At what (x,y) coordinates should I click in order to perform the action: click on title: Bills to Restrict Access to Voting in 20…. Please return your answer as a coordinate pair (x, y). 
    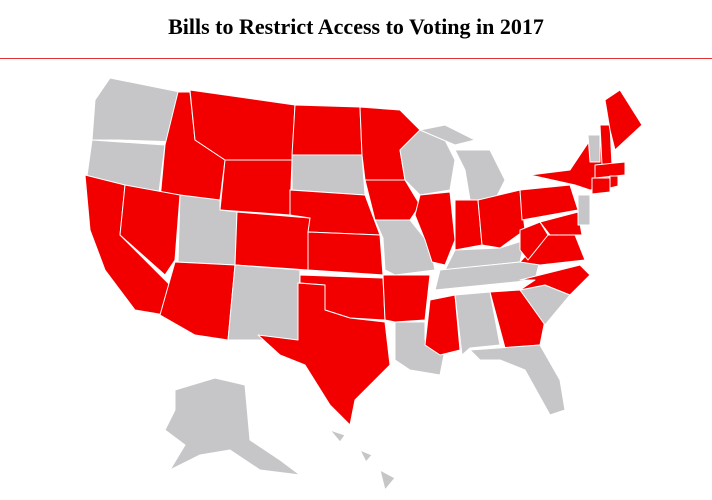
    Looking at the image, I should click on (356, 26).